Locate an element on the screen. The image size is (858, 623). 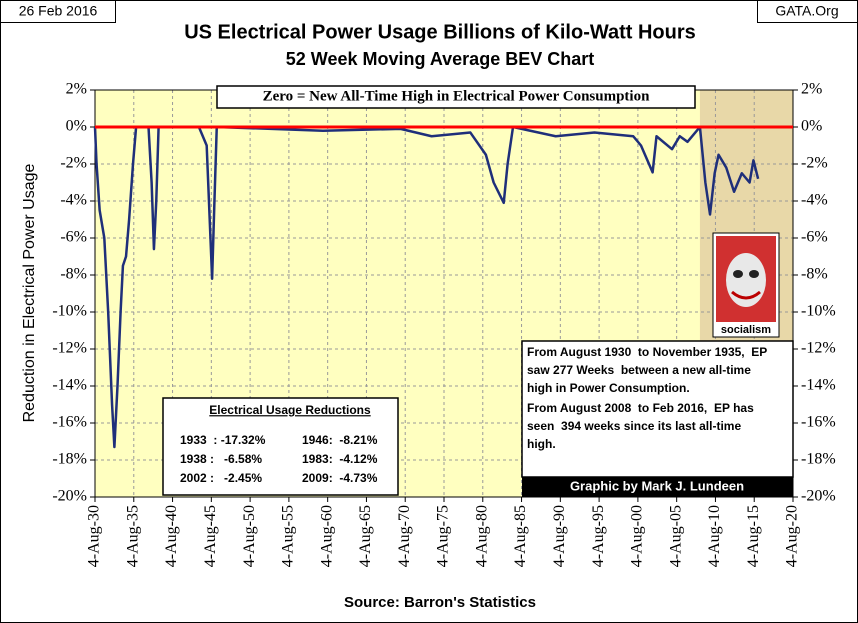
y2-tick-label: -18% is located at coordinates (818, 459).